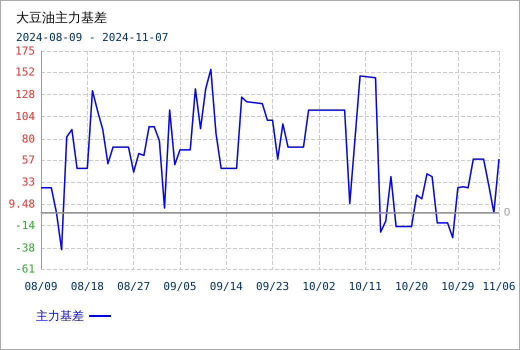  I want to click on y-tick-label: 104, so click(25, 117).